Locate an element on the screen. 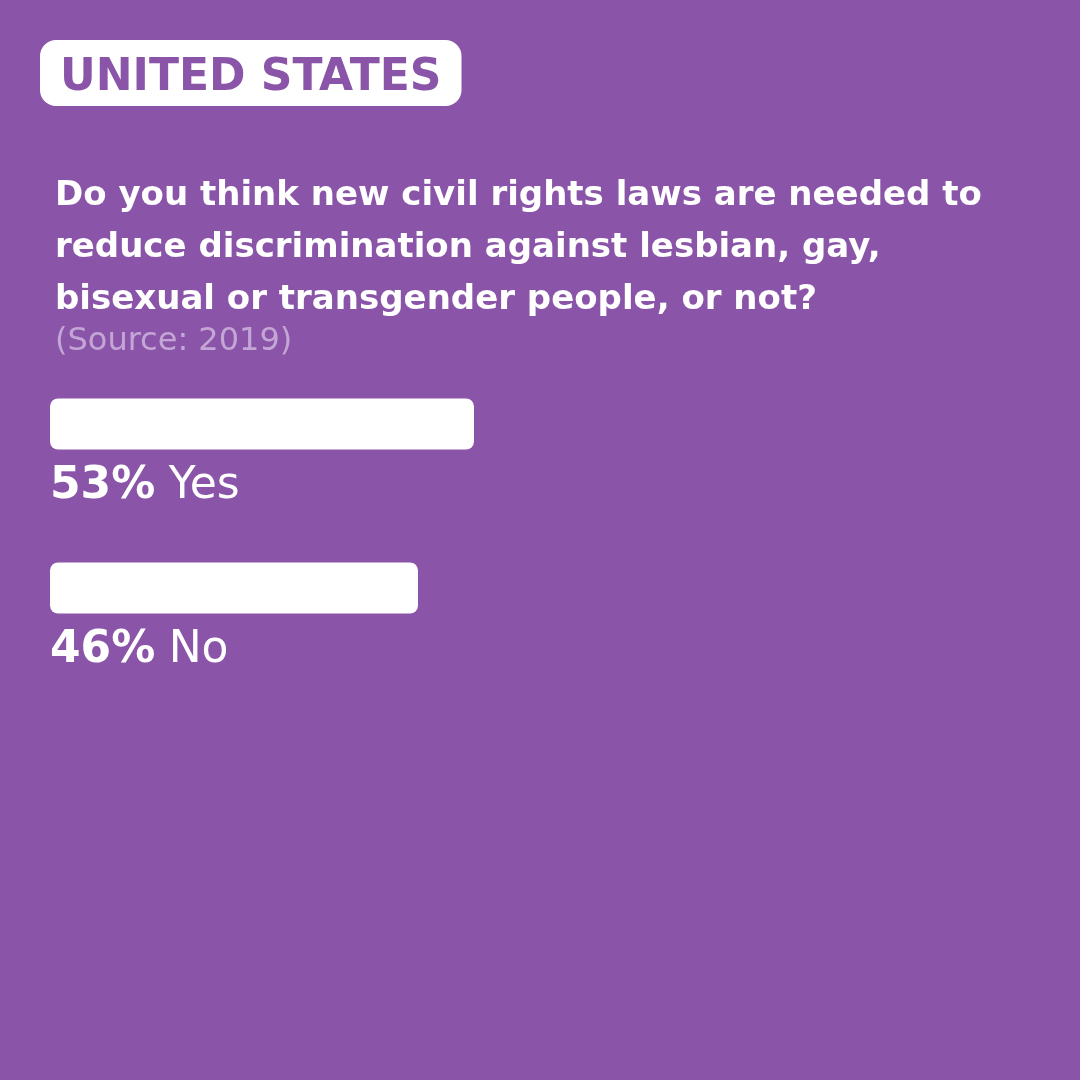 Image resolution: width=1080 pixels, height=1080 pixels. text: (Source: 2019) is located at coordinates (174, 339).